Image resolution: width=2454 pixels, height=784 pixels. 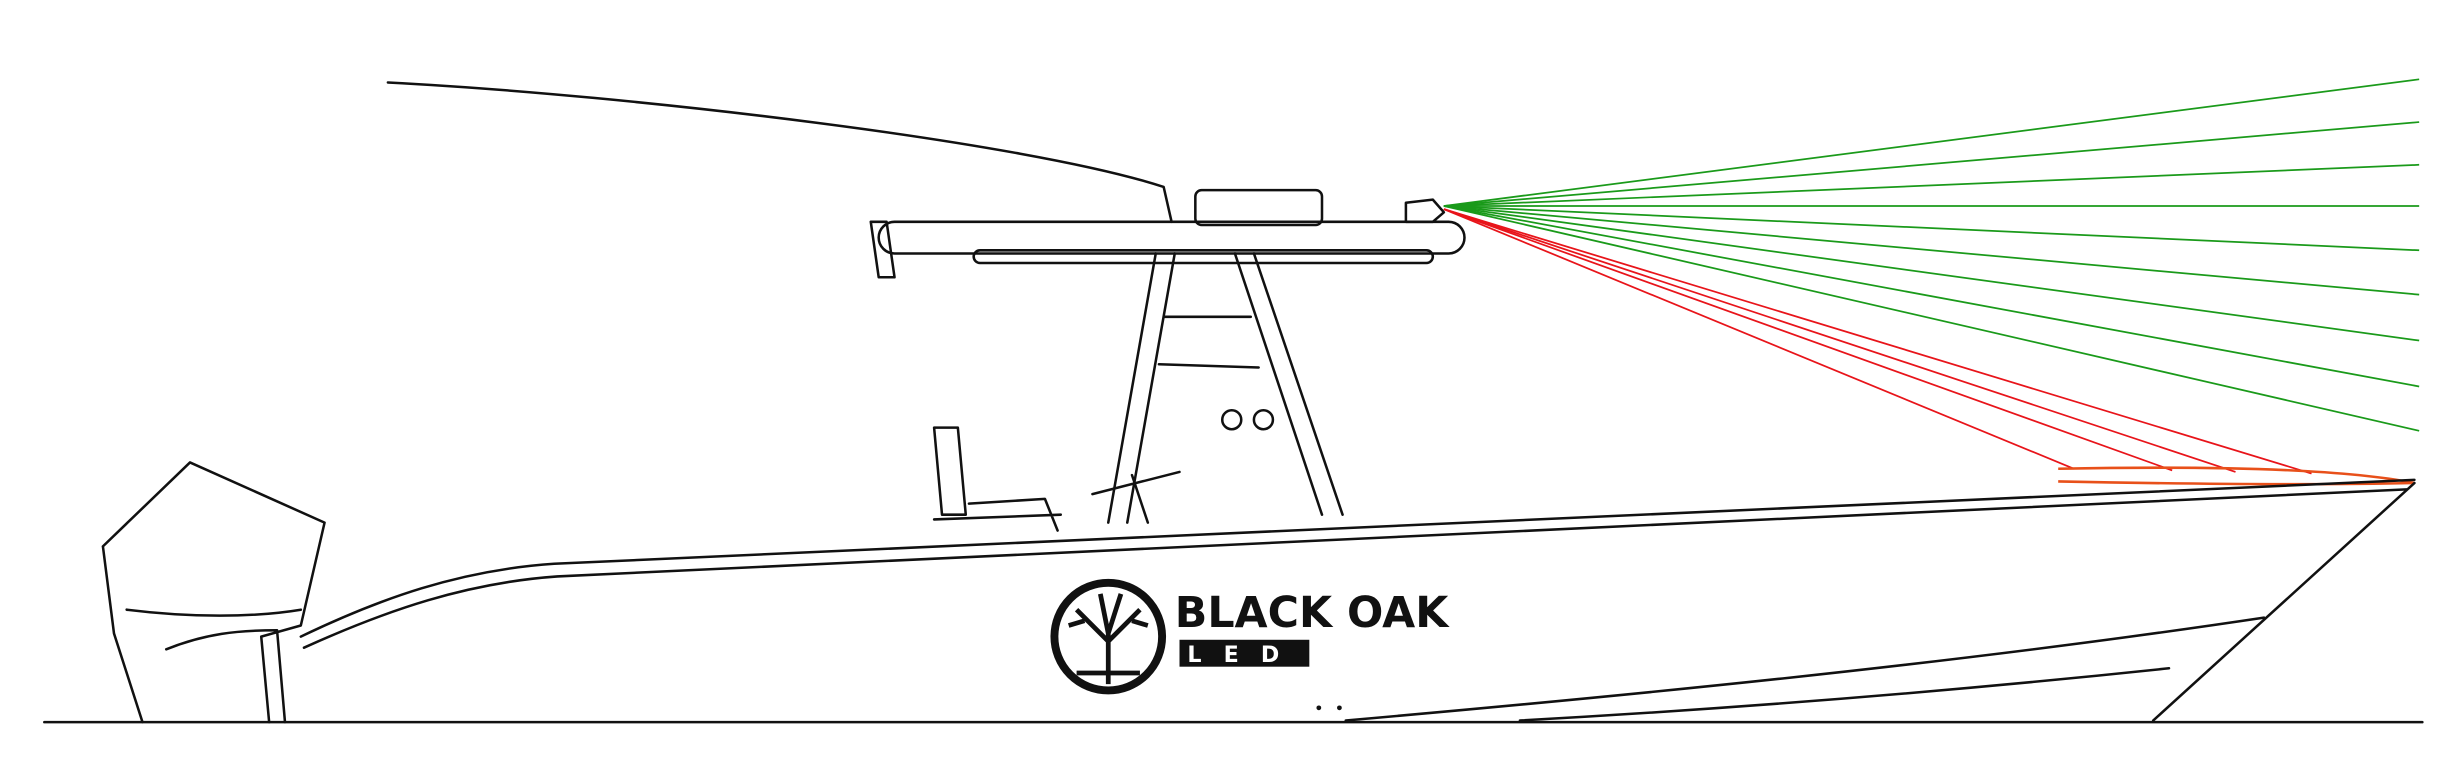 I want to click on logo-tree, so click(x=1108, y=639).